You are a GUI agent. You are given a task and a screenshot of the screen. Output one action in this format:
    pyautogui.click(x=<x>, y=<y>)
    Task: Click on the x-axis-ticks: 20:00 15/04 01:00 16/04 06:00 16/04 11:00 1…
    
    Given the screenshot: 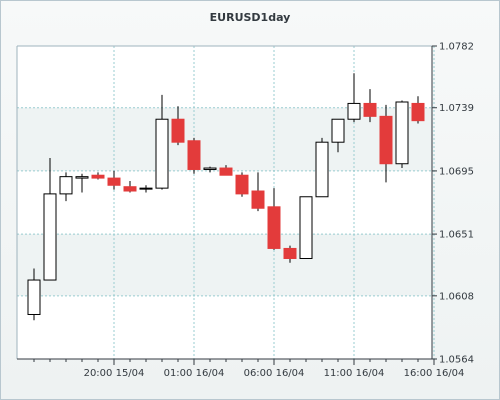 What is the action you would take?
    pyautogui.click(x=249, y=369)
    